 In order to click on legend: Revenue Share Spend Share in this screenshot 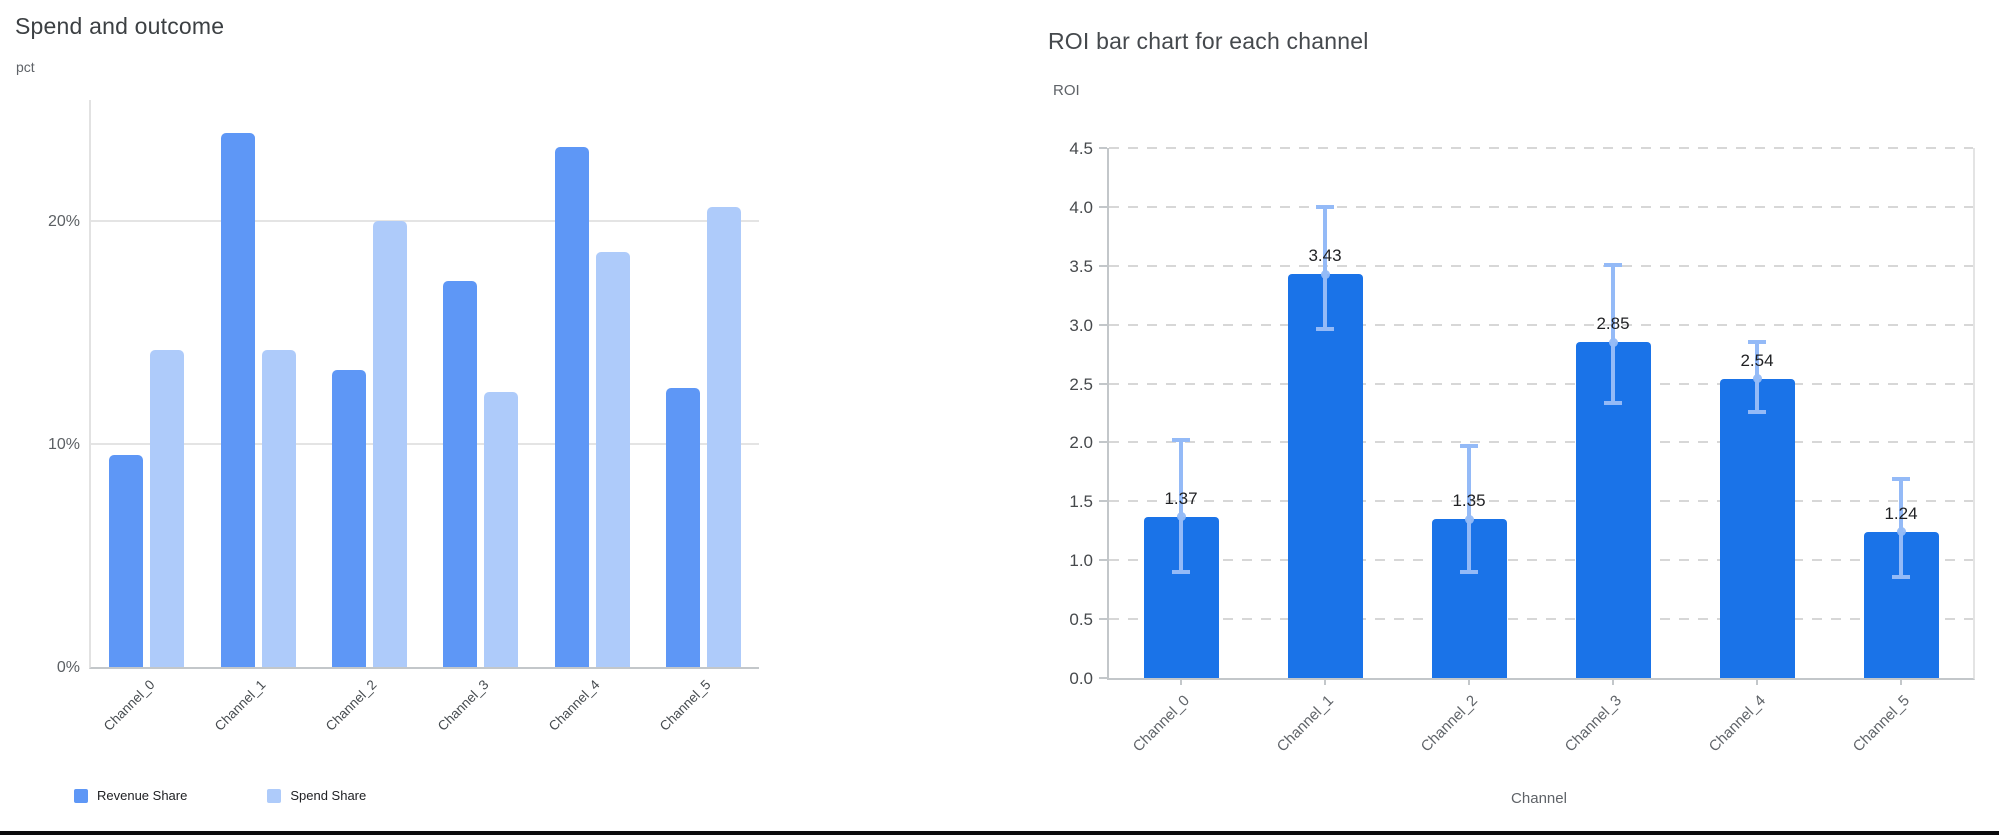, I will do `click(220, 795)`.